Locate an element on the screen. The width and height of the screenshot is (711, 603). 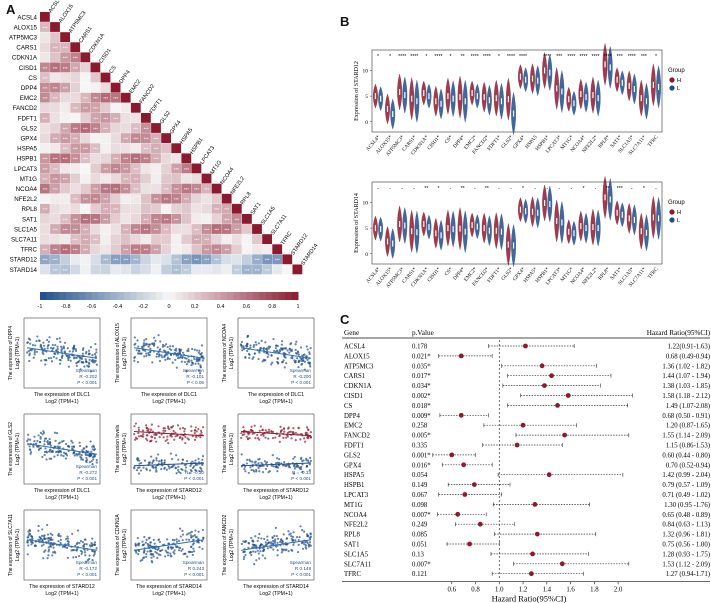
forest-row: CDKN1A 0.034* 1.38 (1.03 - 1.85) is located at coordinates (527, 386).